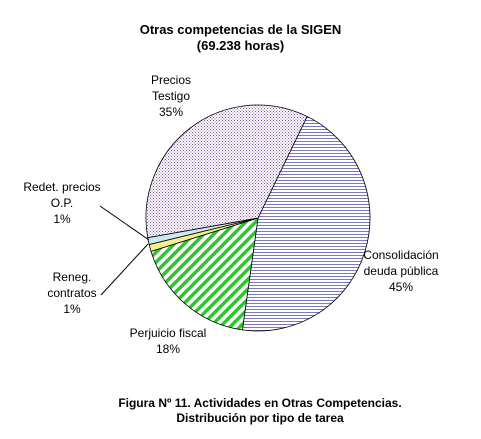 The image size is (481, 439). Describe the element at coordinates (400, 271) in the screenshot. I see `slice-consolidacion-label: Consolidación deuda pública 45%` at that location.